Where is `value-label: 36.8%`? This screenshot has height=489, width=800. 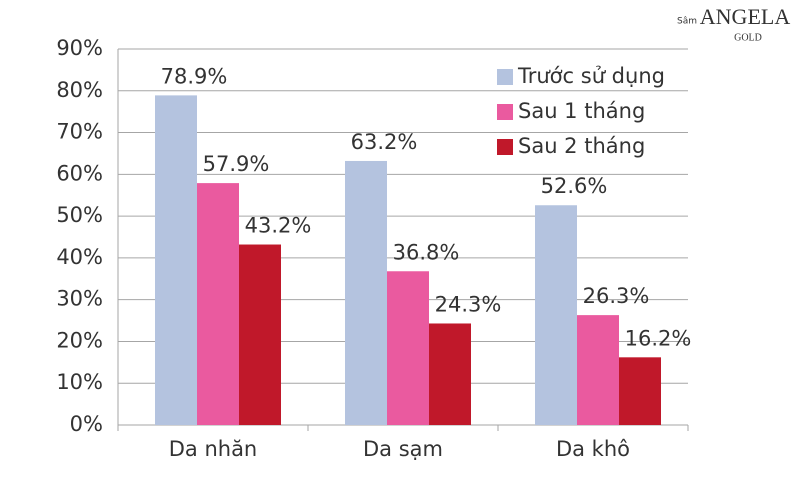
value-label: 36.8% is located at coordinates (426, 252).